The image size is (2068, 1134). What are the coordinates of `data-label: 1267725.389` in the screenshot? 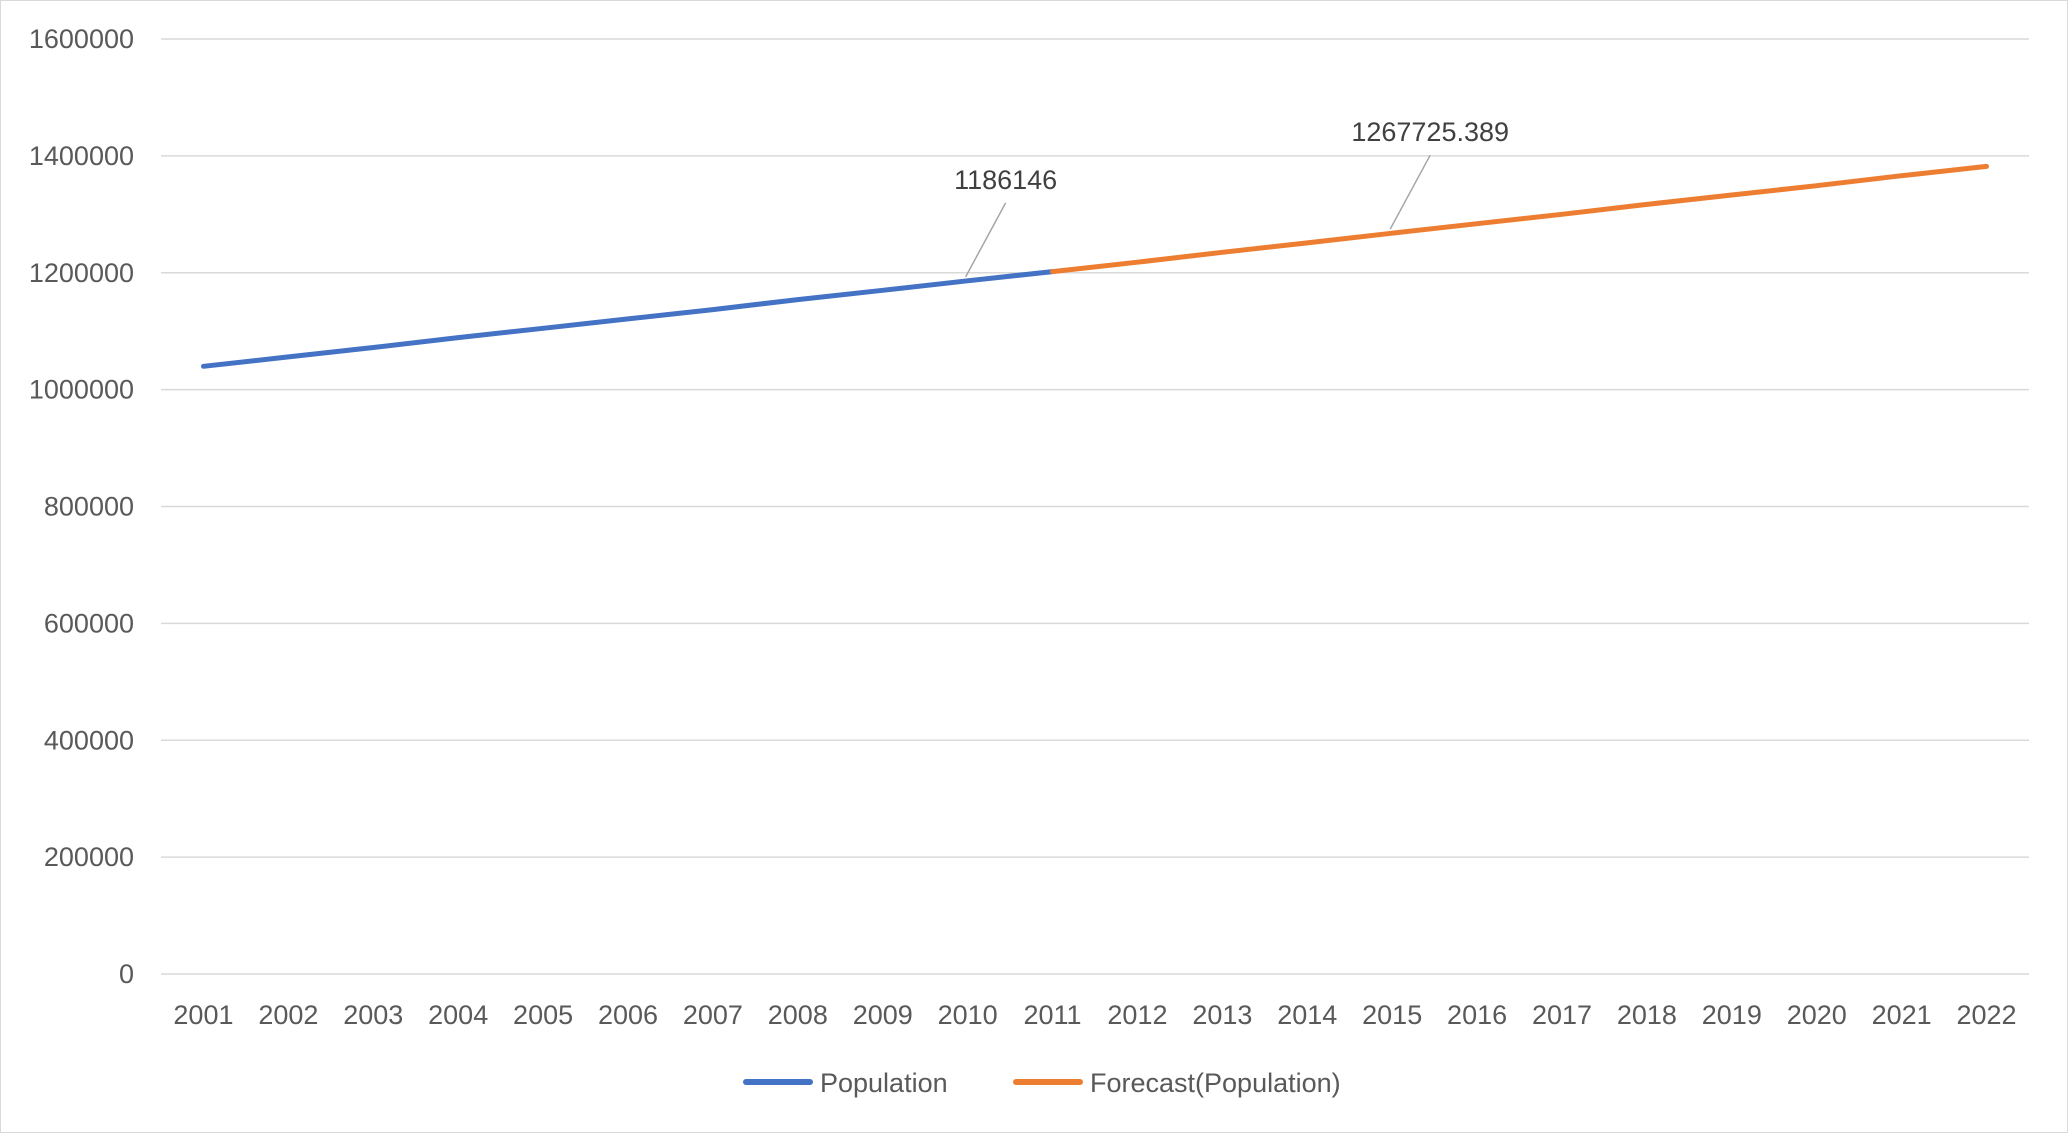 It's located at (1430, 132).